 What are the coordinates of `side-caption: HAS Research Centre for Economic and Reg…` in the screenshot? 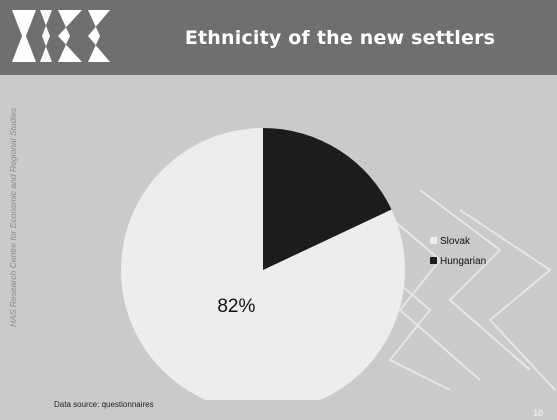 It's located at (13, 217).